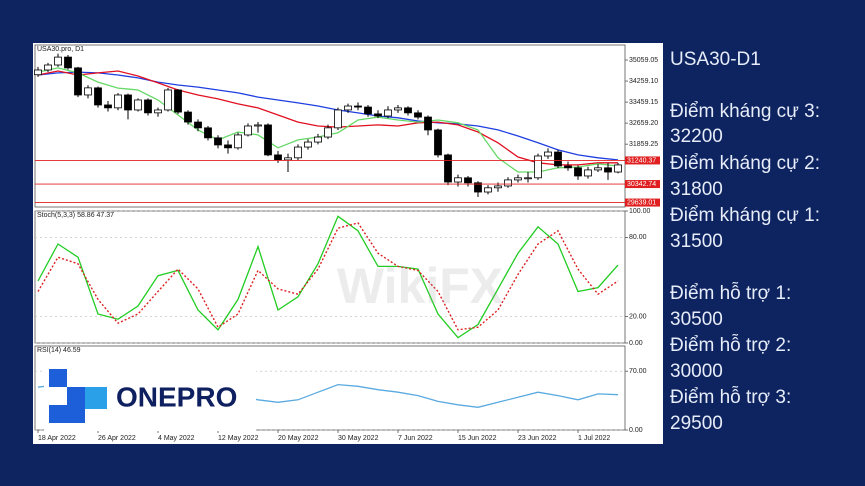 The height and width of the screenshot is (486, 865). Describe the element at coordinates (176, 438) in the screenshot. I see `x-tick-label: 4 May 2022` at that location.